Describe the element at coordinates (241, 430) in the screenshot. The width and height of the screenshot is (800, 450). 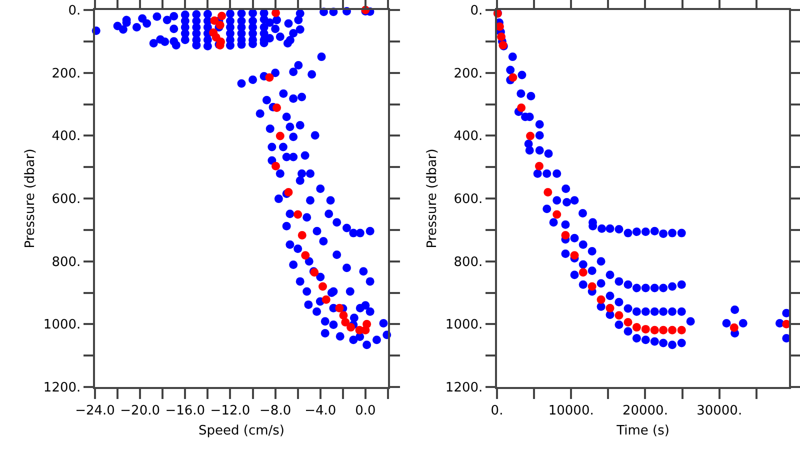
I see `x-axis-title: Speed (cm/s)` at that location.